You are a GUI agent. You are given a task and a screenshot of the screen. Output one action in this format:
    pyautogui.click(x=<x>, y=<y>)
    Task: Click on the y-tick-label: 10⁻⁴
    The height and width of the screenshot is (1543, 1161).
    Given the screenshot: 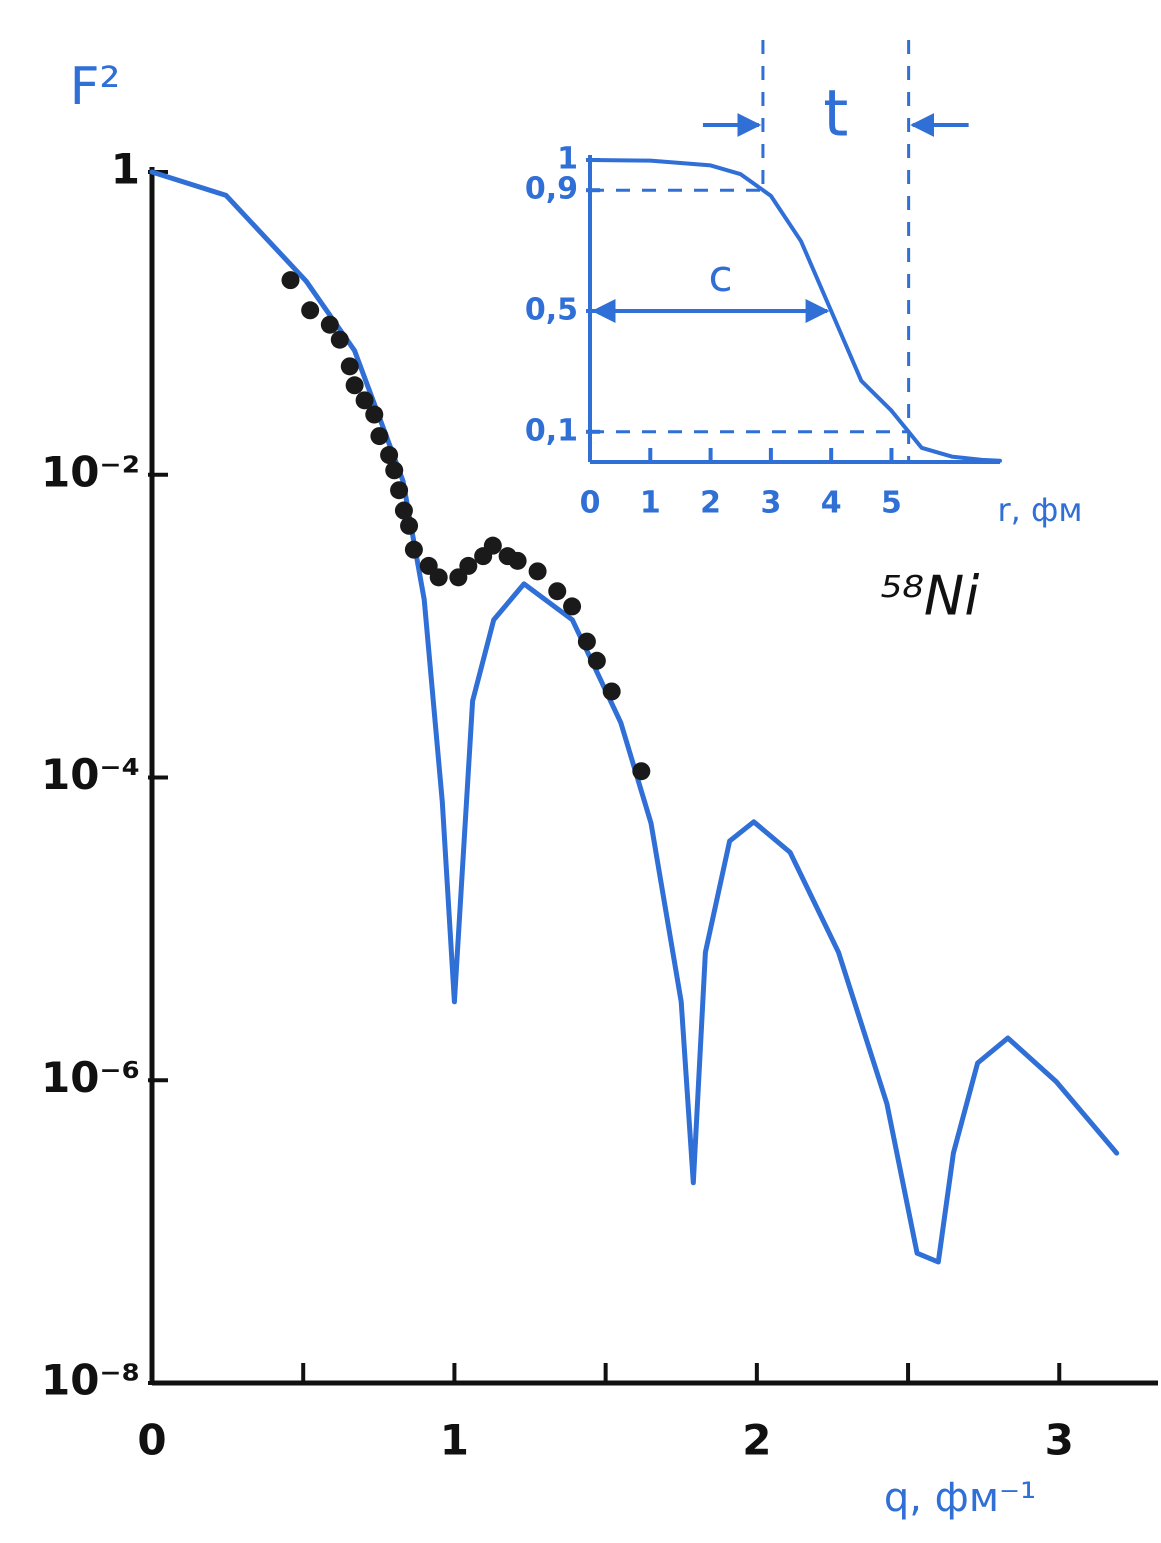 What is the action you would take?
    pyautogui.click(x=90, y=774)
    